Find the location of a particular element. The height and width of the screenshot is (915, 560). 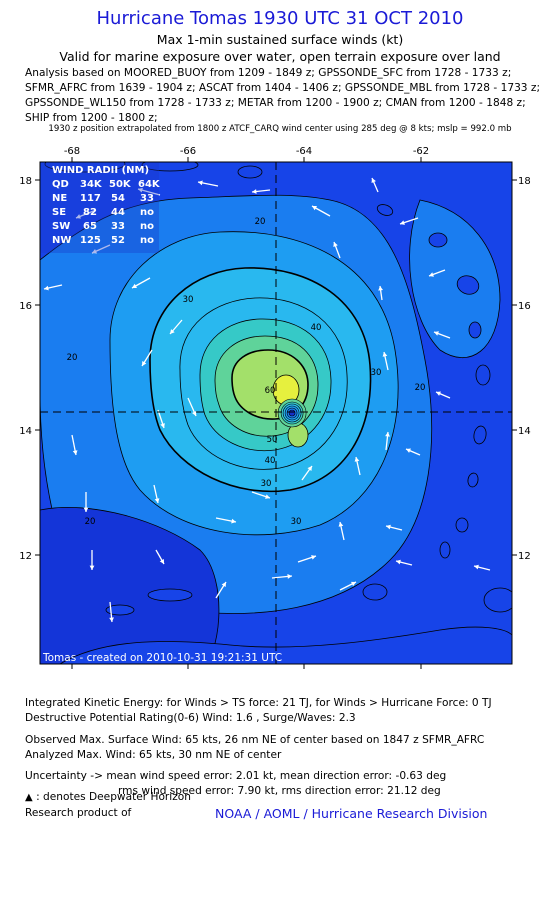

subtitle-wind-type: Max 1-min sustained surface winds (kt) is located at coordinates (280, 39).